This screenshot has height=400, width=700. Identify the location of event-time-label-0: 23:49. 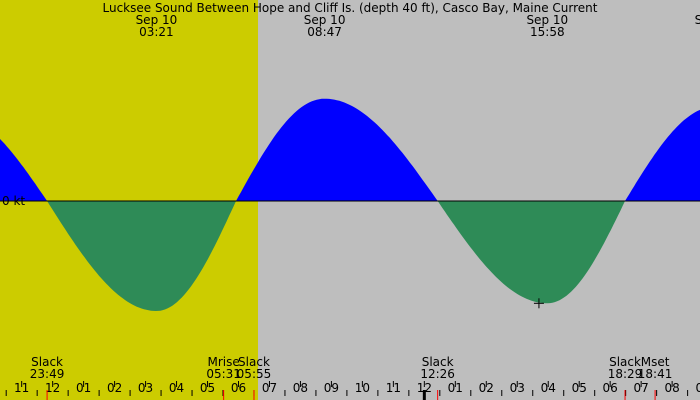
(47, 374).